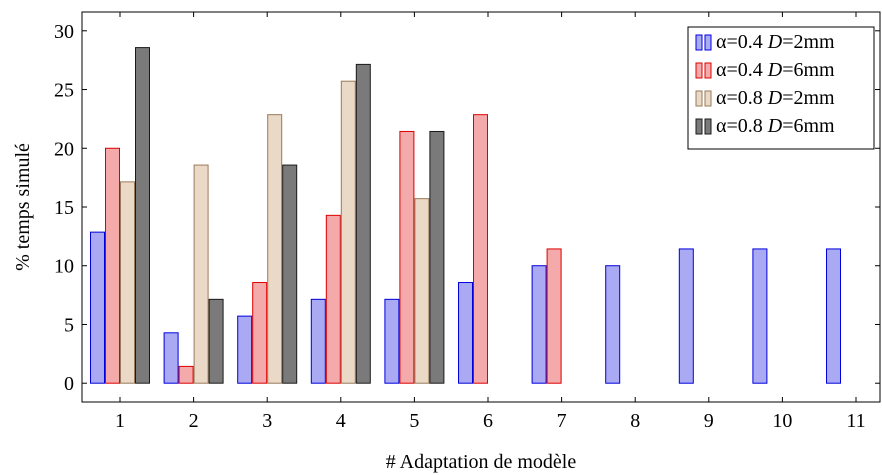  I want to click on bar-s2-c3, so click(260, 333).